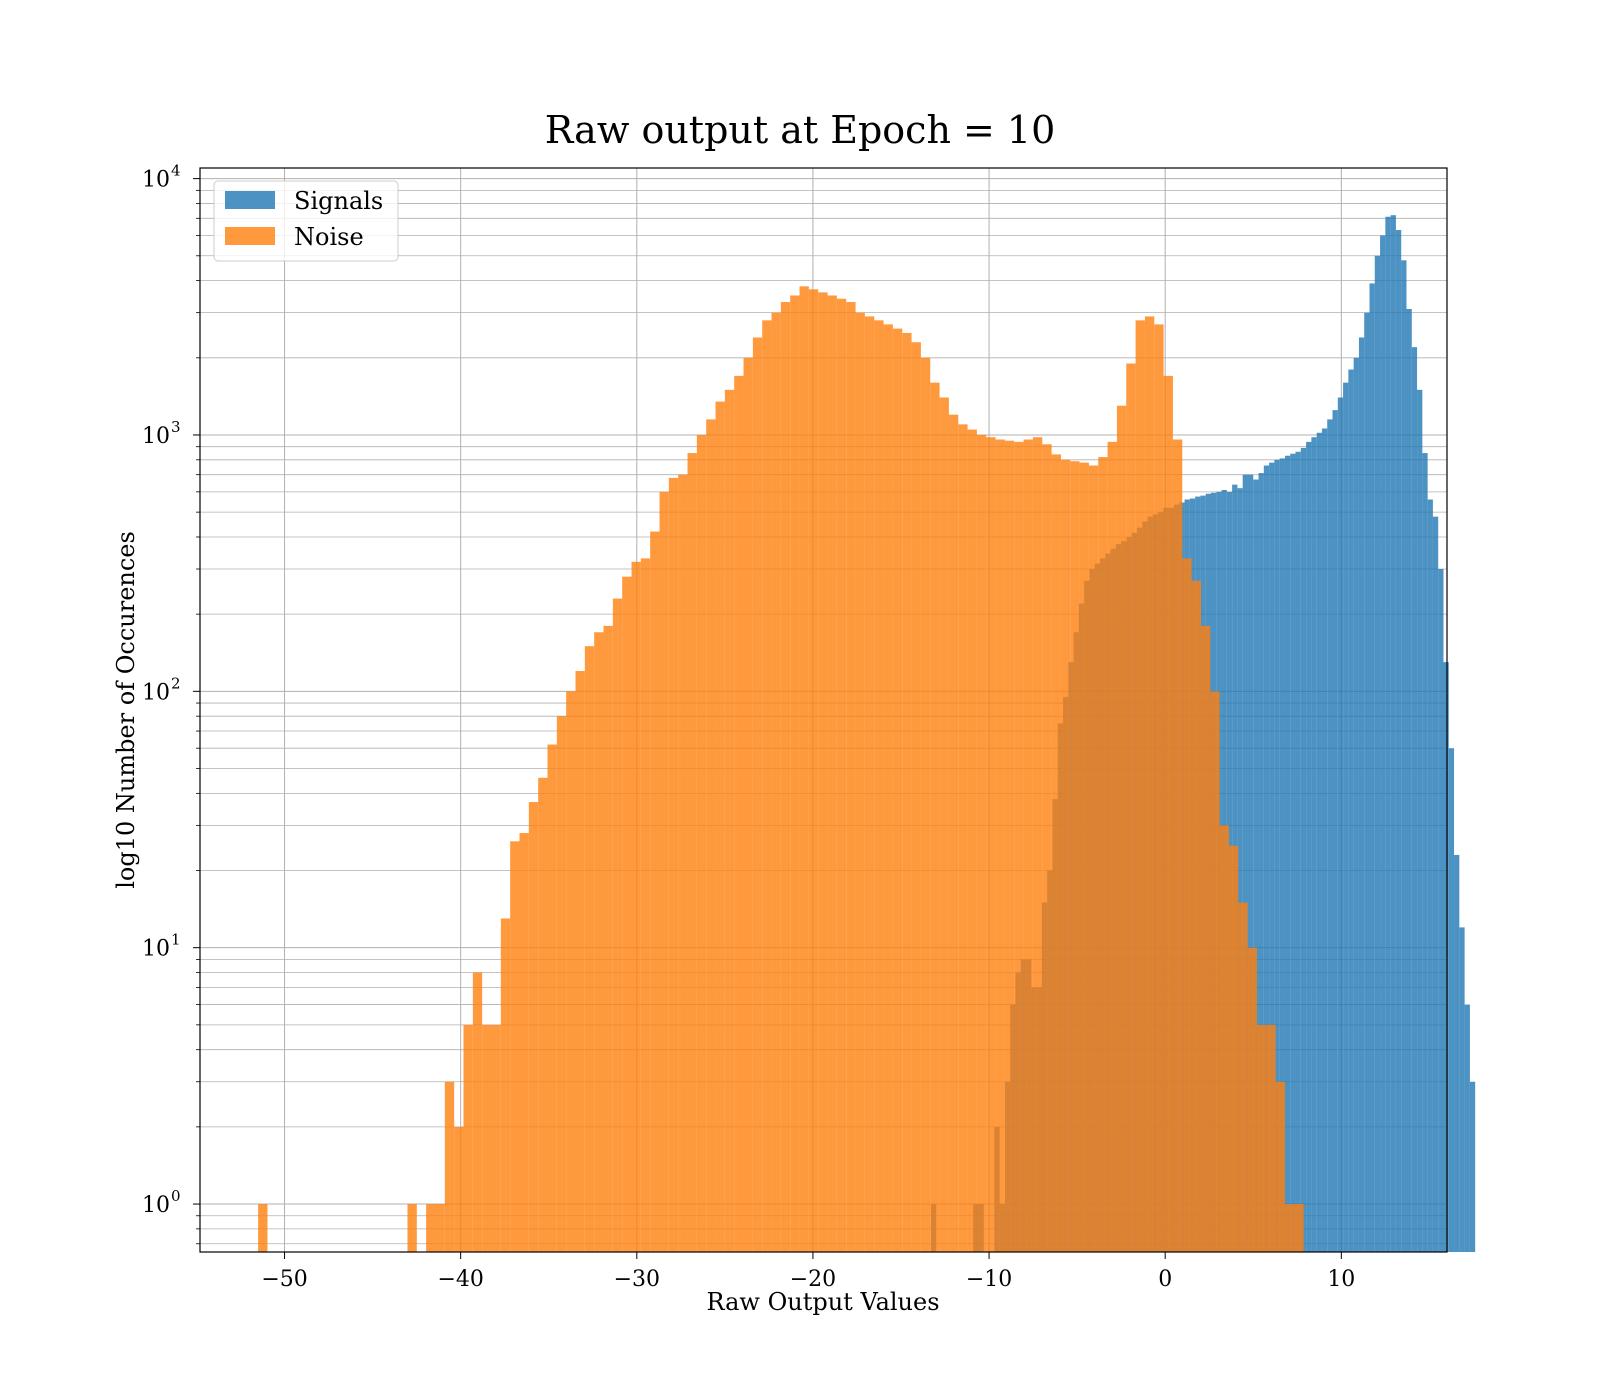  Describe the element at coordinates (800, 130) in the screenshot. I see `chart-title: Raw output at Epoch = 10` at that location.